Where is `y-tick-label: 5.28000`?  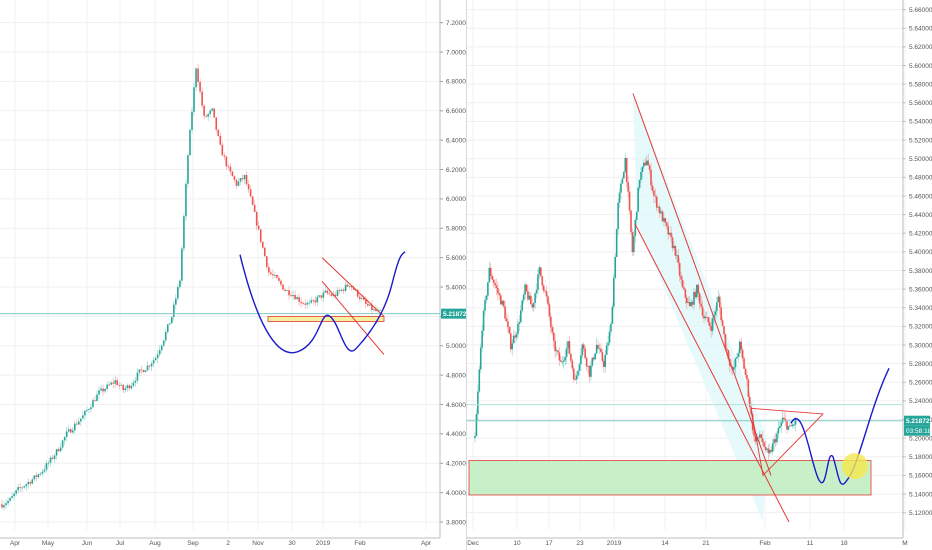 y-tick-label: 5.28000 is located at coordinates (920, 364).